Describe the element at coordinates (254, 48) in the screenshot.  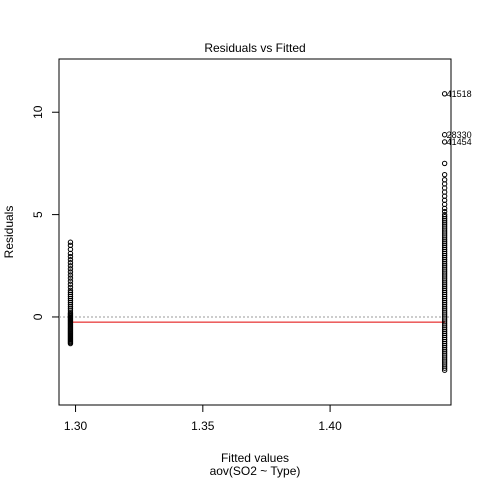
I see `chart-title: Residuals vs Fitted` at that location.